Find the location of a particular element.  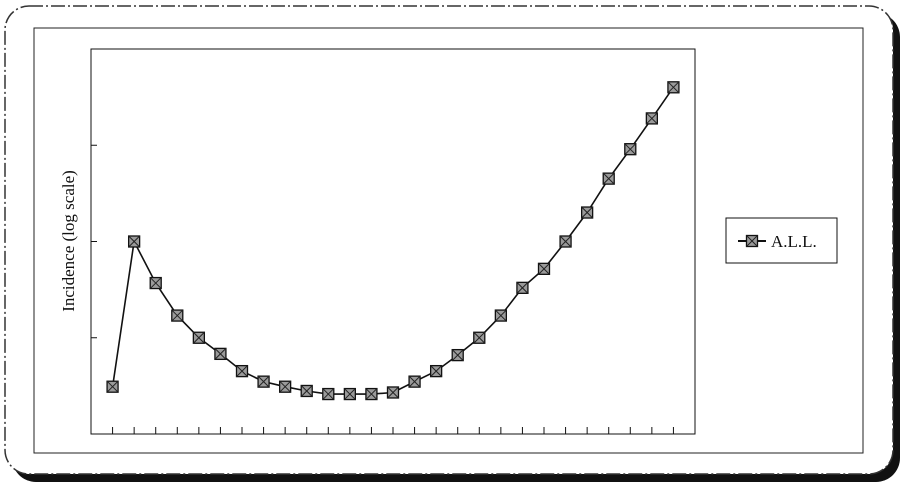

legend-marker-symbol is located at coordinates (752, 241).